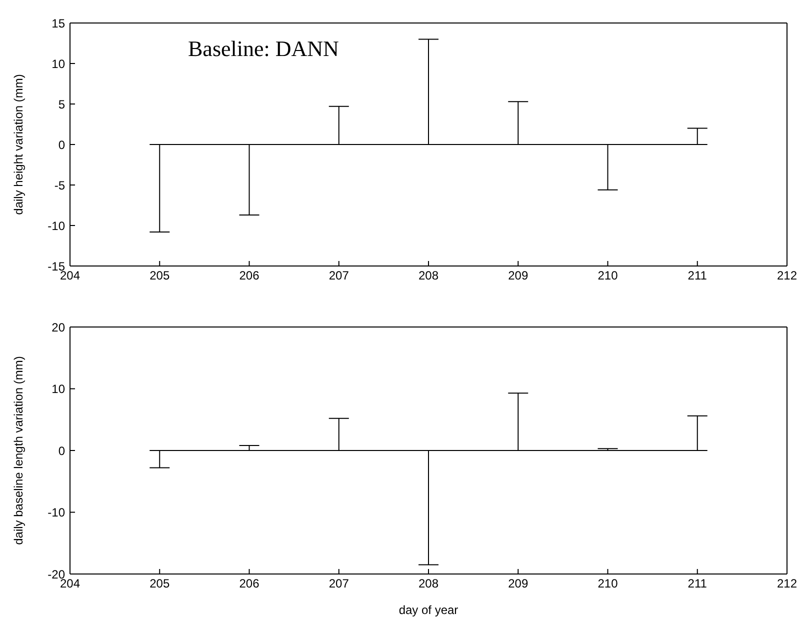  Describe the element at coordinates (62, 104) in the screenshot. I see `y-tick-label: 5` at that location.